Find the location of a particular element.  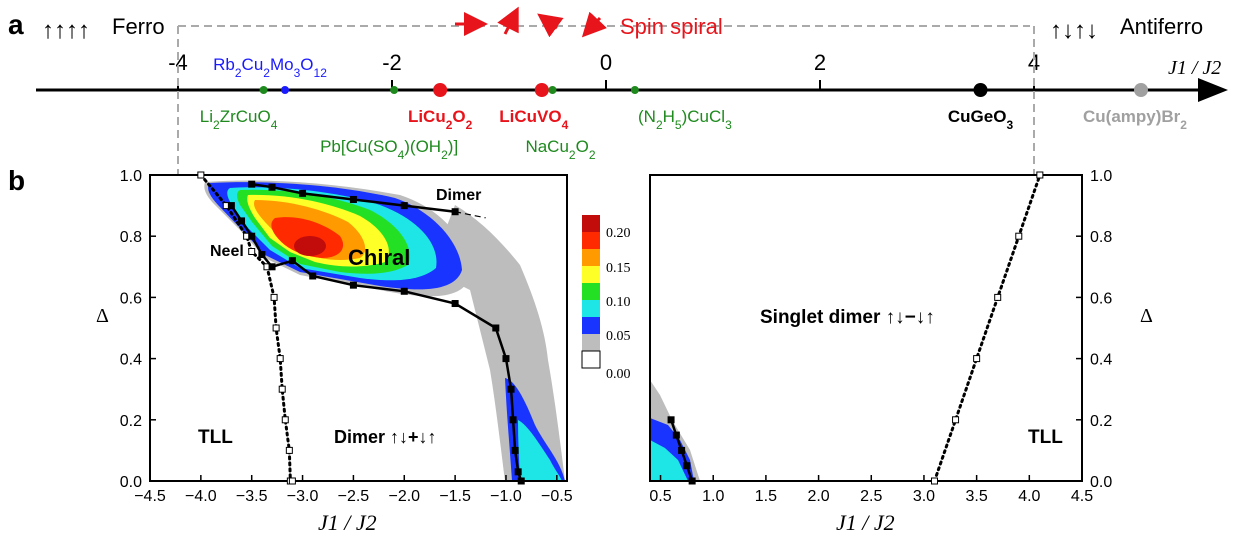

colorbar: 0.20 0.15 0.10 0.05 0.00 is located at coordinates (606, 298).